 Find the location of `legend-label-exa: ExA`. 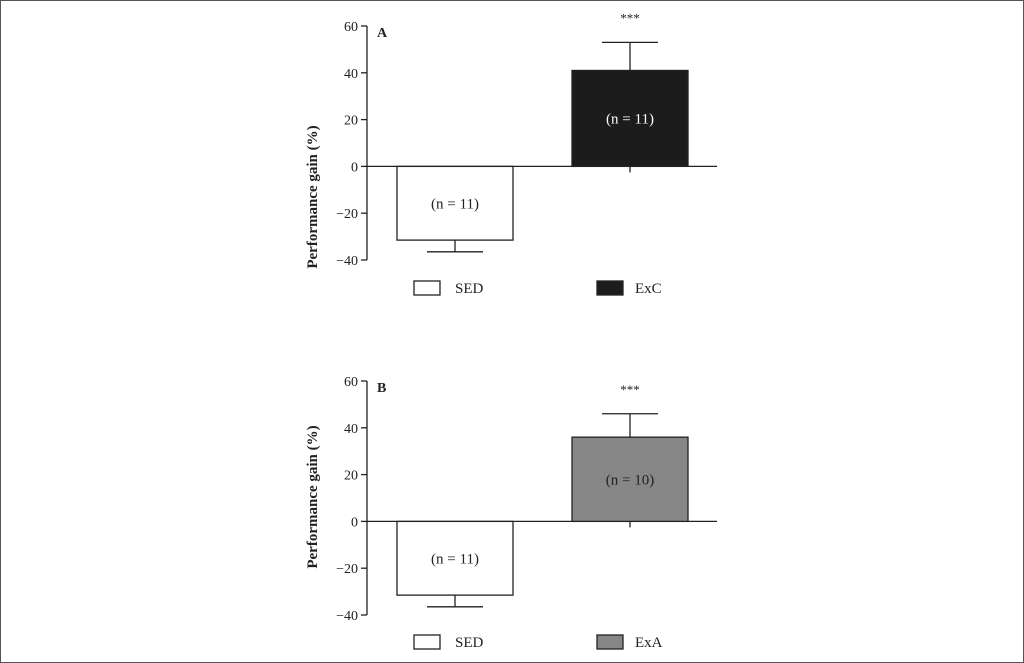

legend-label-exa: ExA is located at coordinates (649, 643).